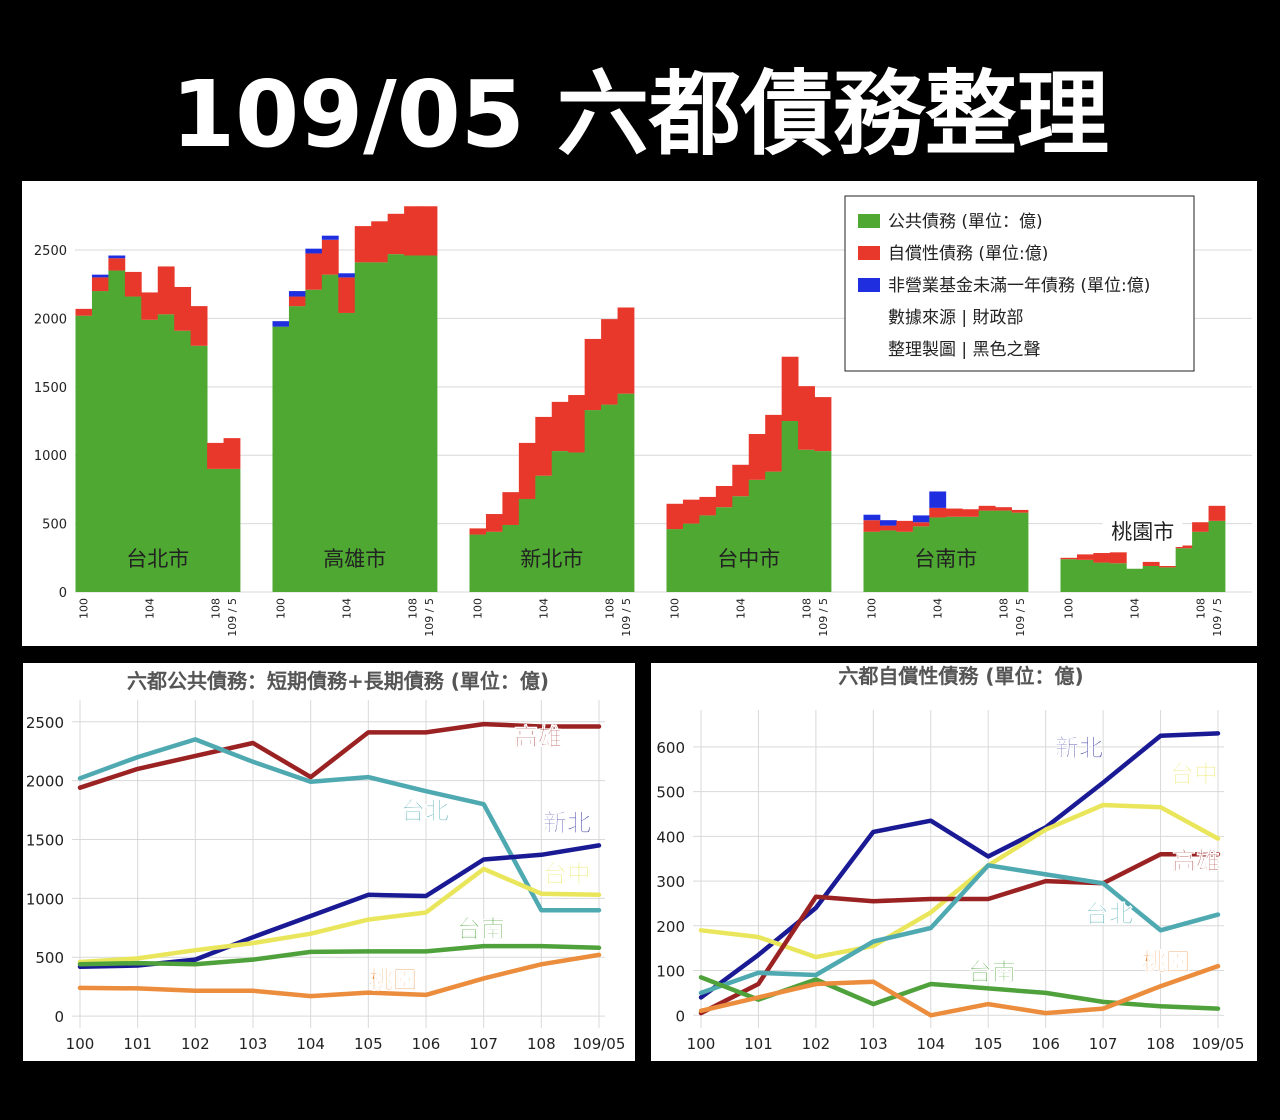 The width and height of the screenshot is (1280, 1120). What do you see at coordinates (992, 972) in the screenshot?
I see `series-label: 台南` at bounding box center [992, 972].